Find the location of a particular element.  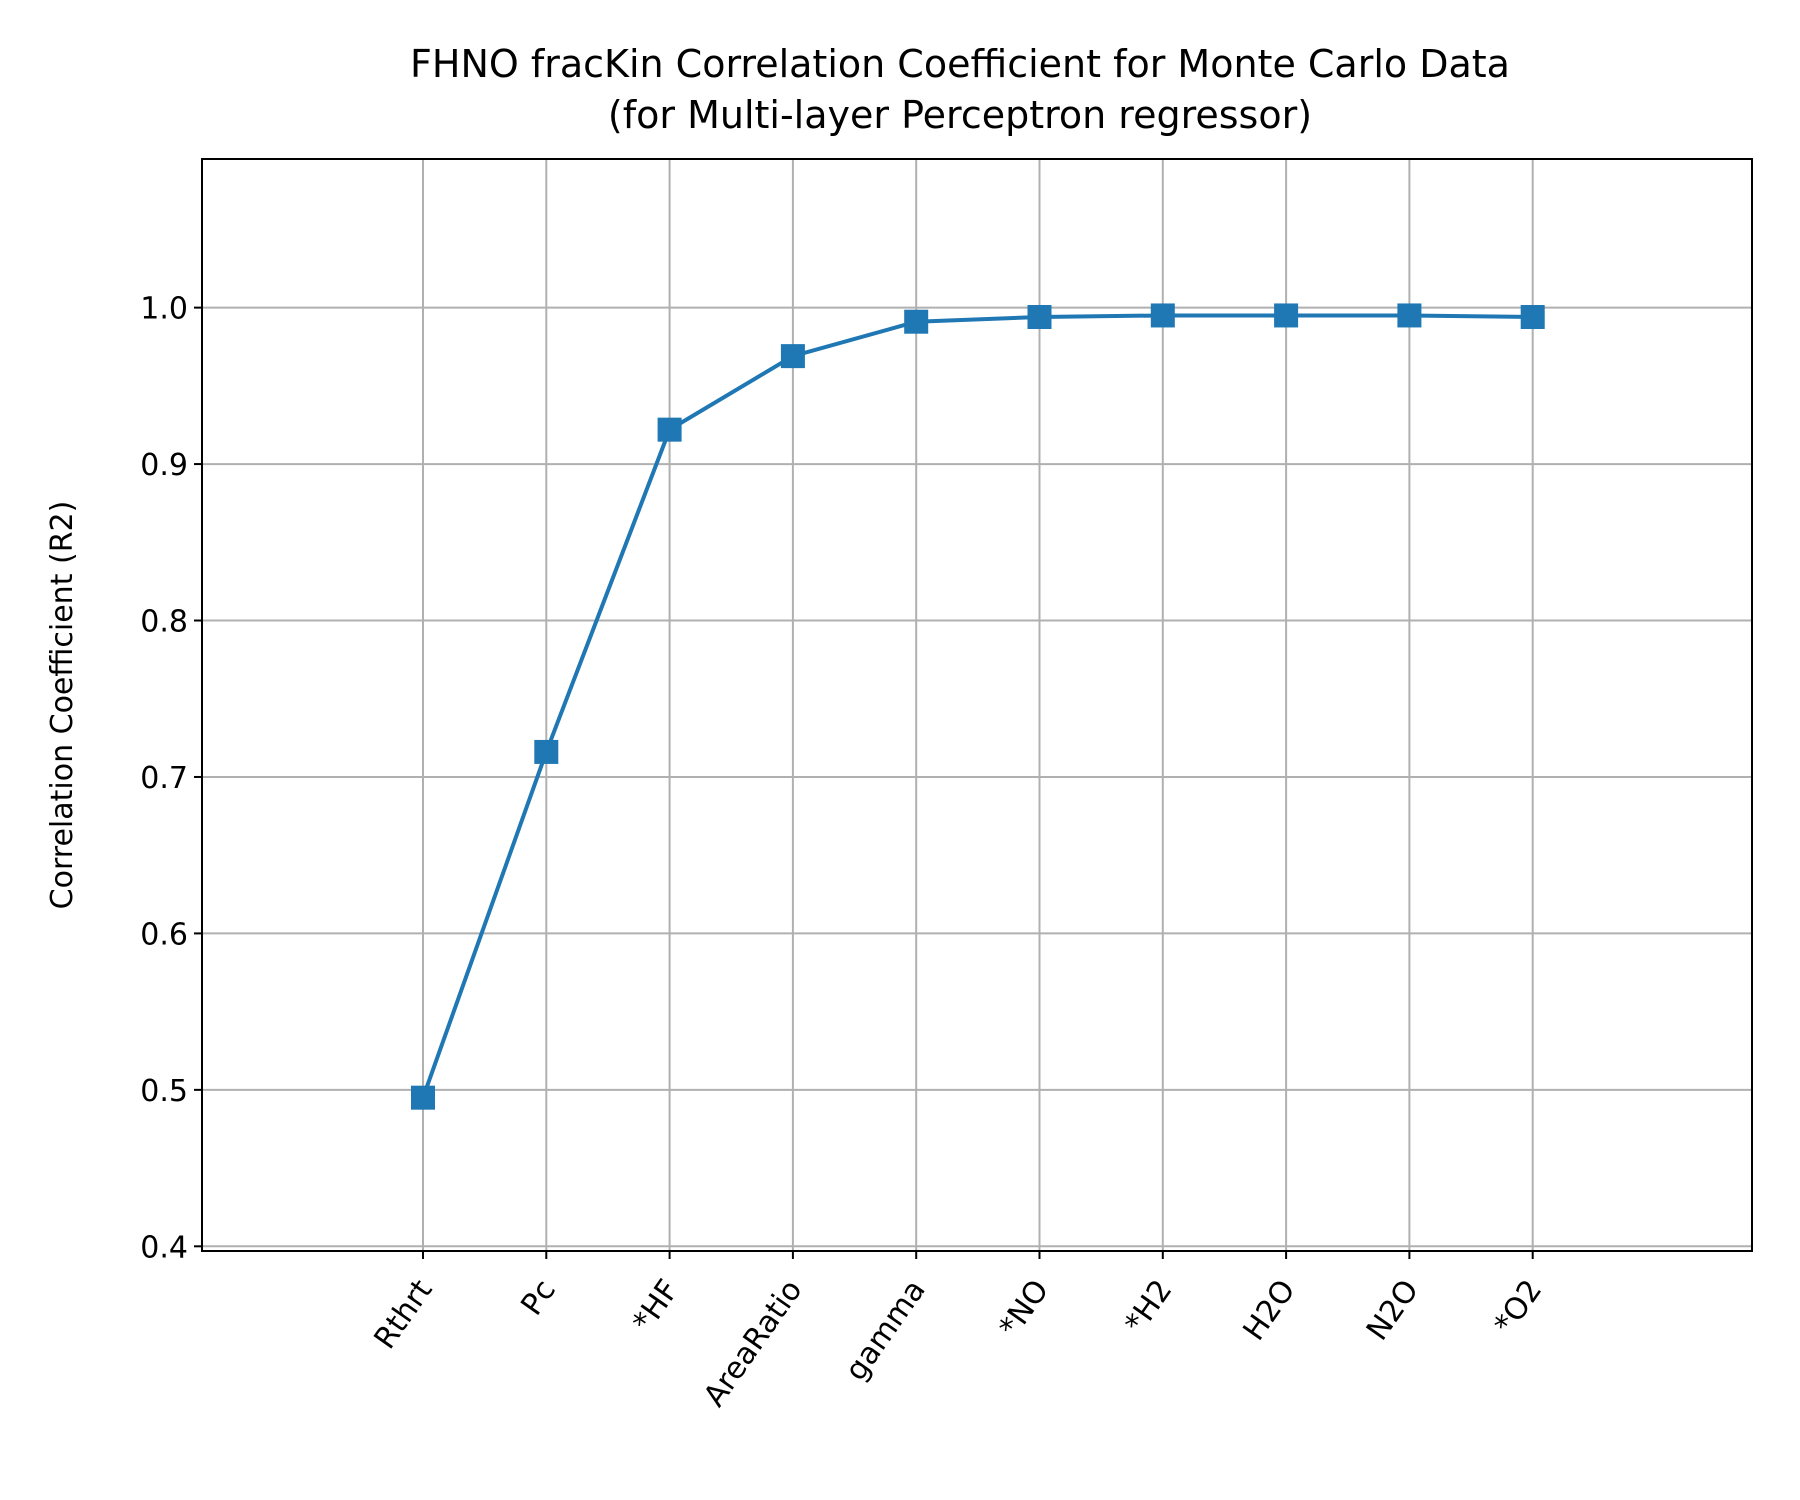

x-axis: Rthrt Pc *HF AreaRatio gamma *NO *H2 H2O N2O *O2 is located at coordinates (958, 1332).